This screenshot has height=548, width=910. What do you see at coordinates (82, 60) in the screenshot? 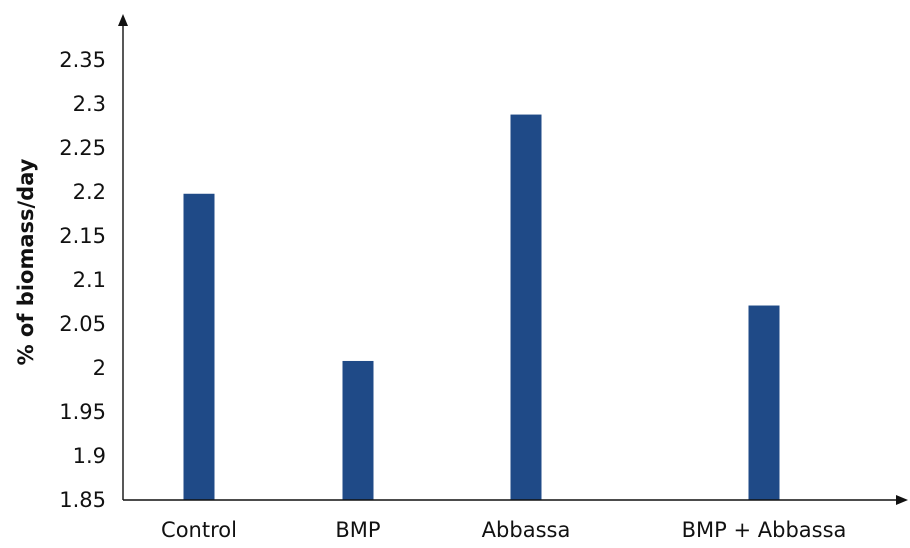
I see `y-tick-label: 2.35` at bounding box center [82, 60].